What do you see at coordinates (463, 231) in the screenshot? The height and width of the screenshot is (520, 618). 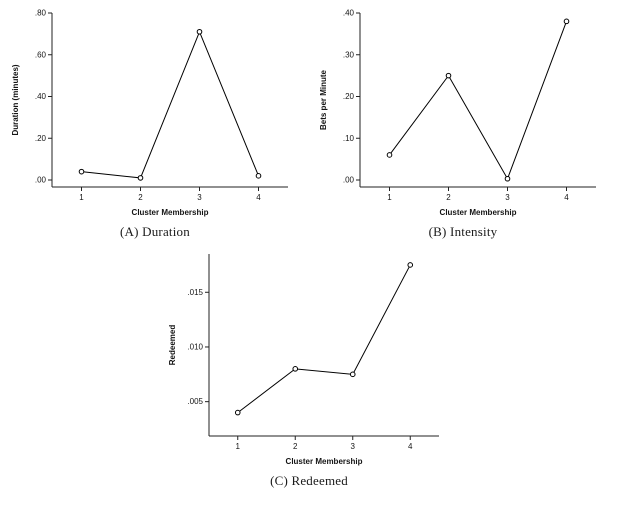 I see `chart-caption-intensity: (B) Intensity` at bounding box center [463, 231].